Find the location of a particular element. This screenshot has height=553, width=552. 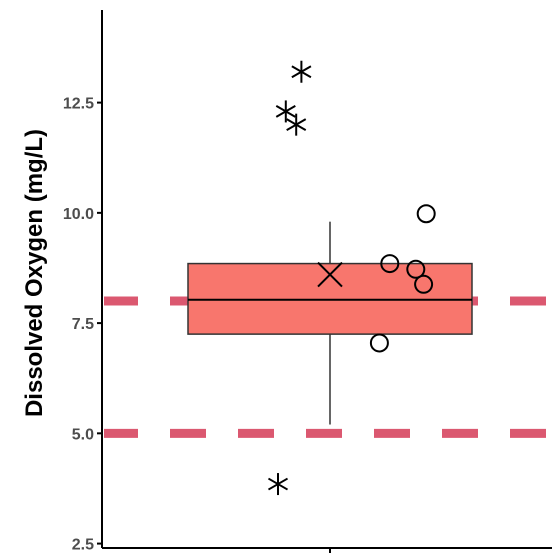

y-tick-label: 2.5 is located at coordinates (83, 545).